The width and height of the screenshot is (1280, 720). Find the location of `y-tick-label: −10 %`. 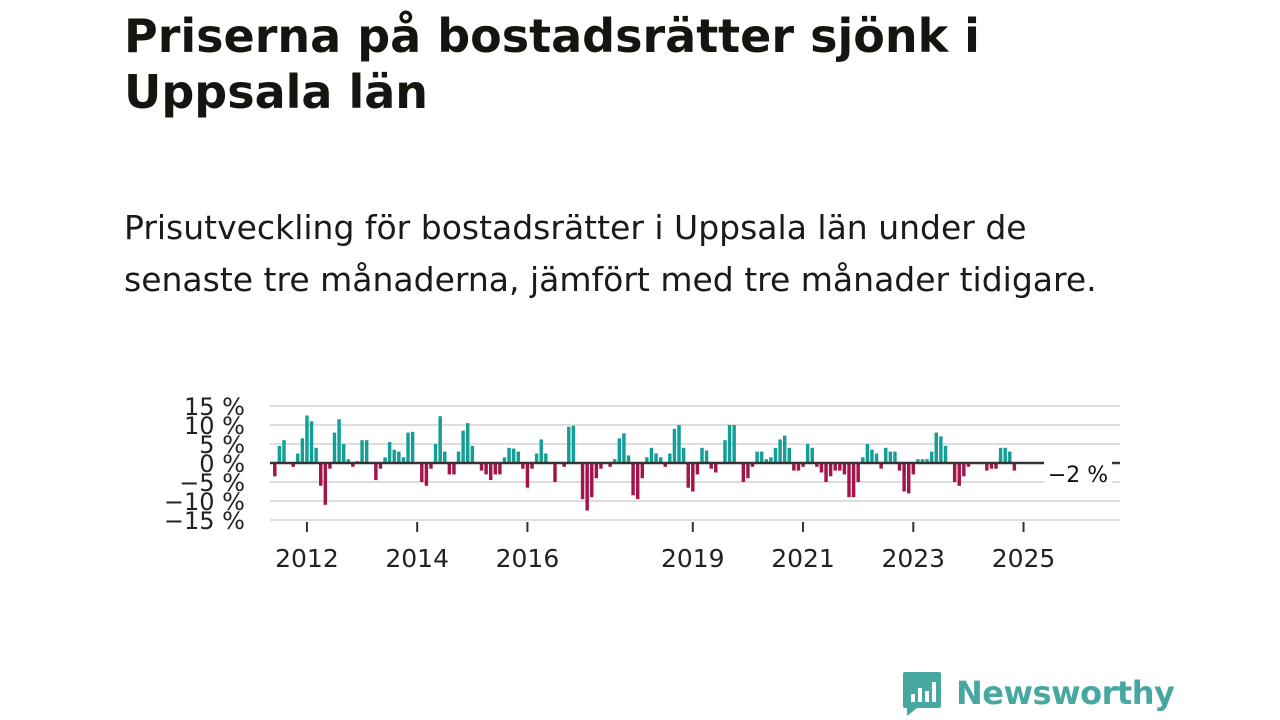

y-tick-label: −10 % is located at coordinates (204, 502).